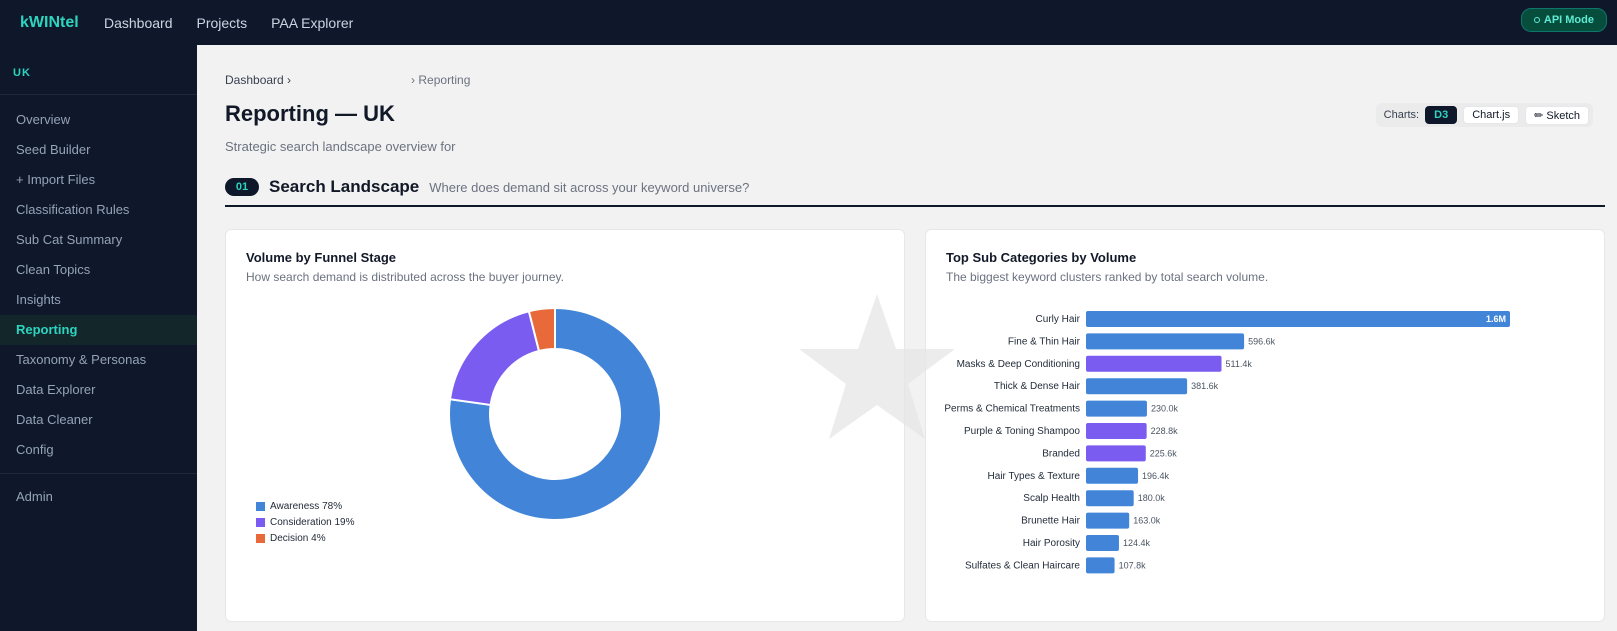  What do you see at coordinates (98, 473) in the screenshot?
I see `sidebar-divider` at bounding box center [98, 473].